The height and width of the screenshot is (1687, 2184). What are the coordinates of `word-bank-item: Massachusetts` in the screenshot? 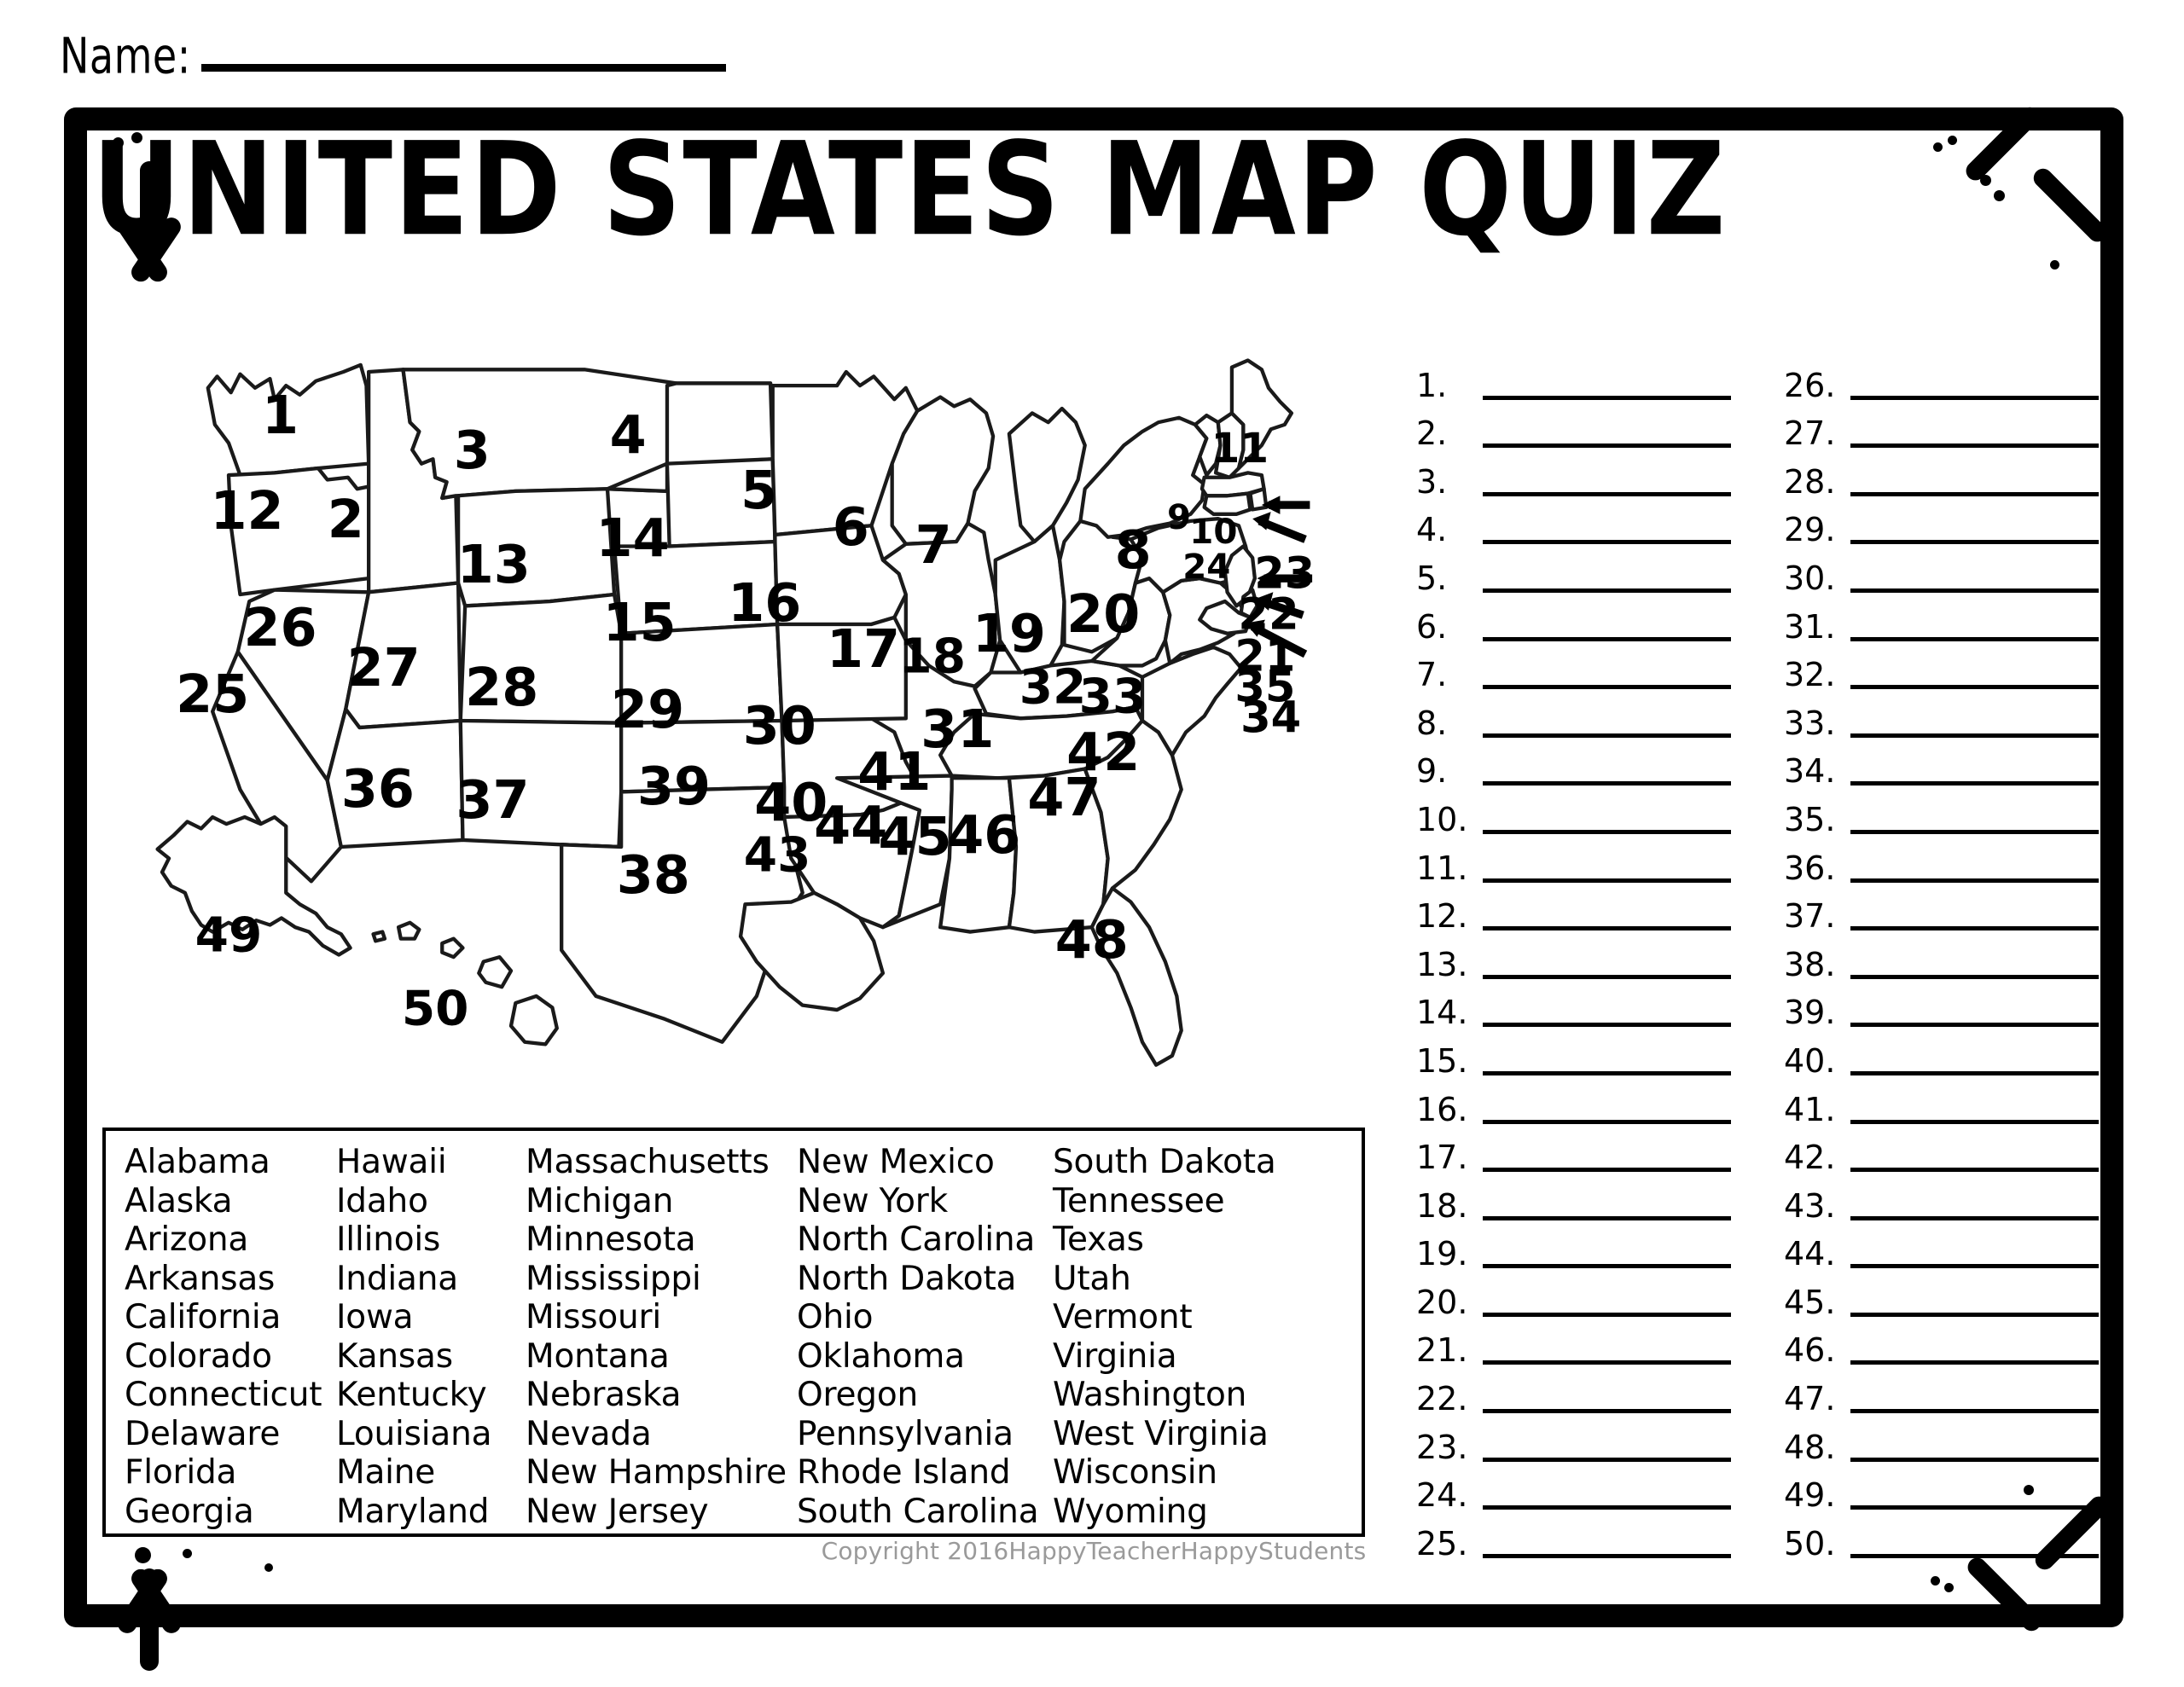 It's located at (648, 1162).